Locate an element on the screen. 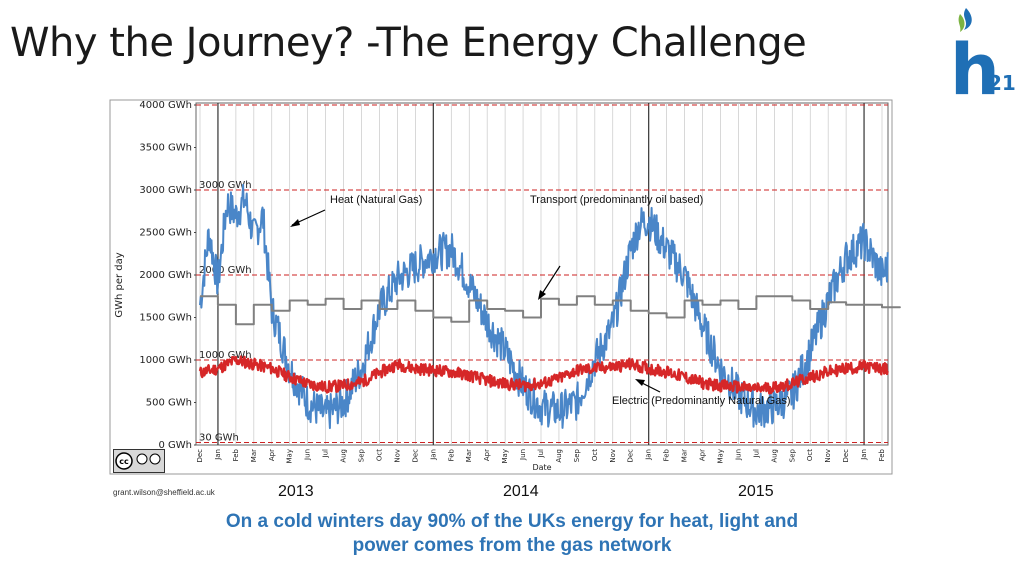 This screenshot has height=566, width=1024. logo-subscript: 21 is located at coordinates (1002, 83).